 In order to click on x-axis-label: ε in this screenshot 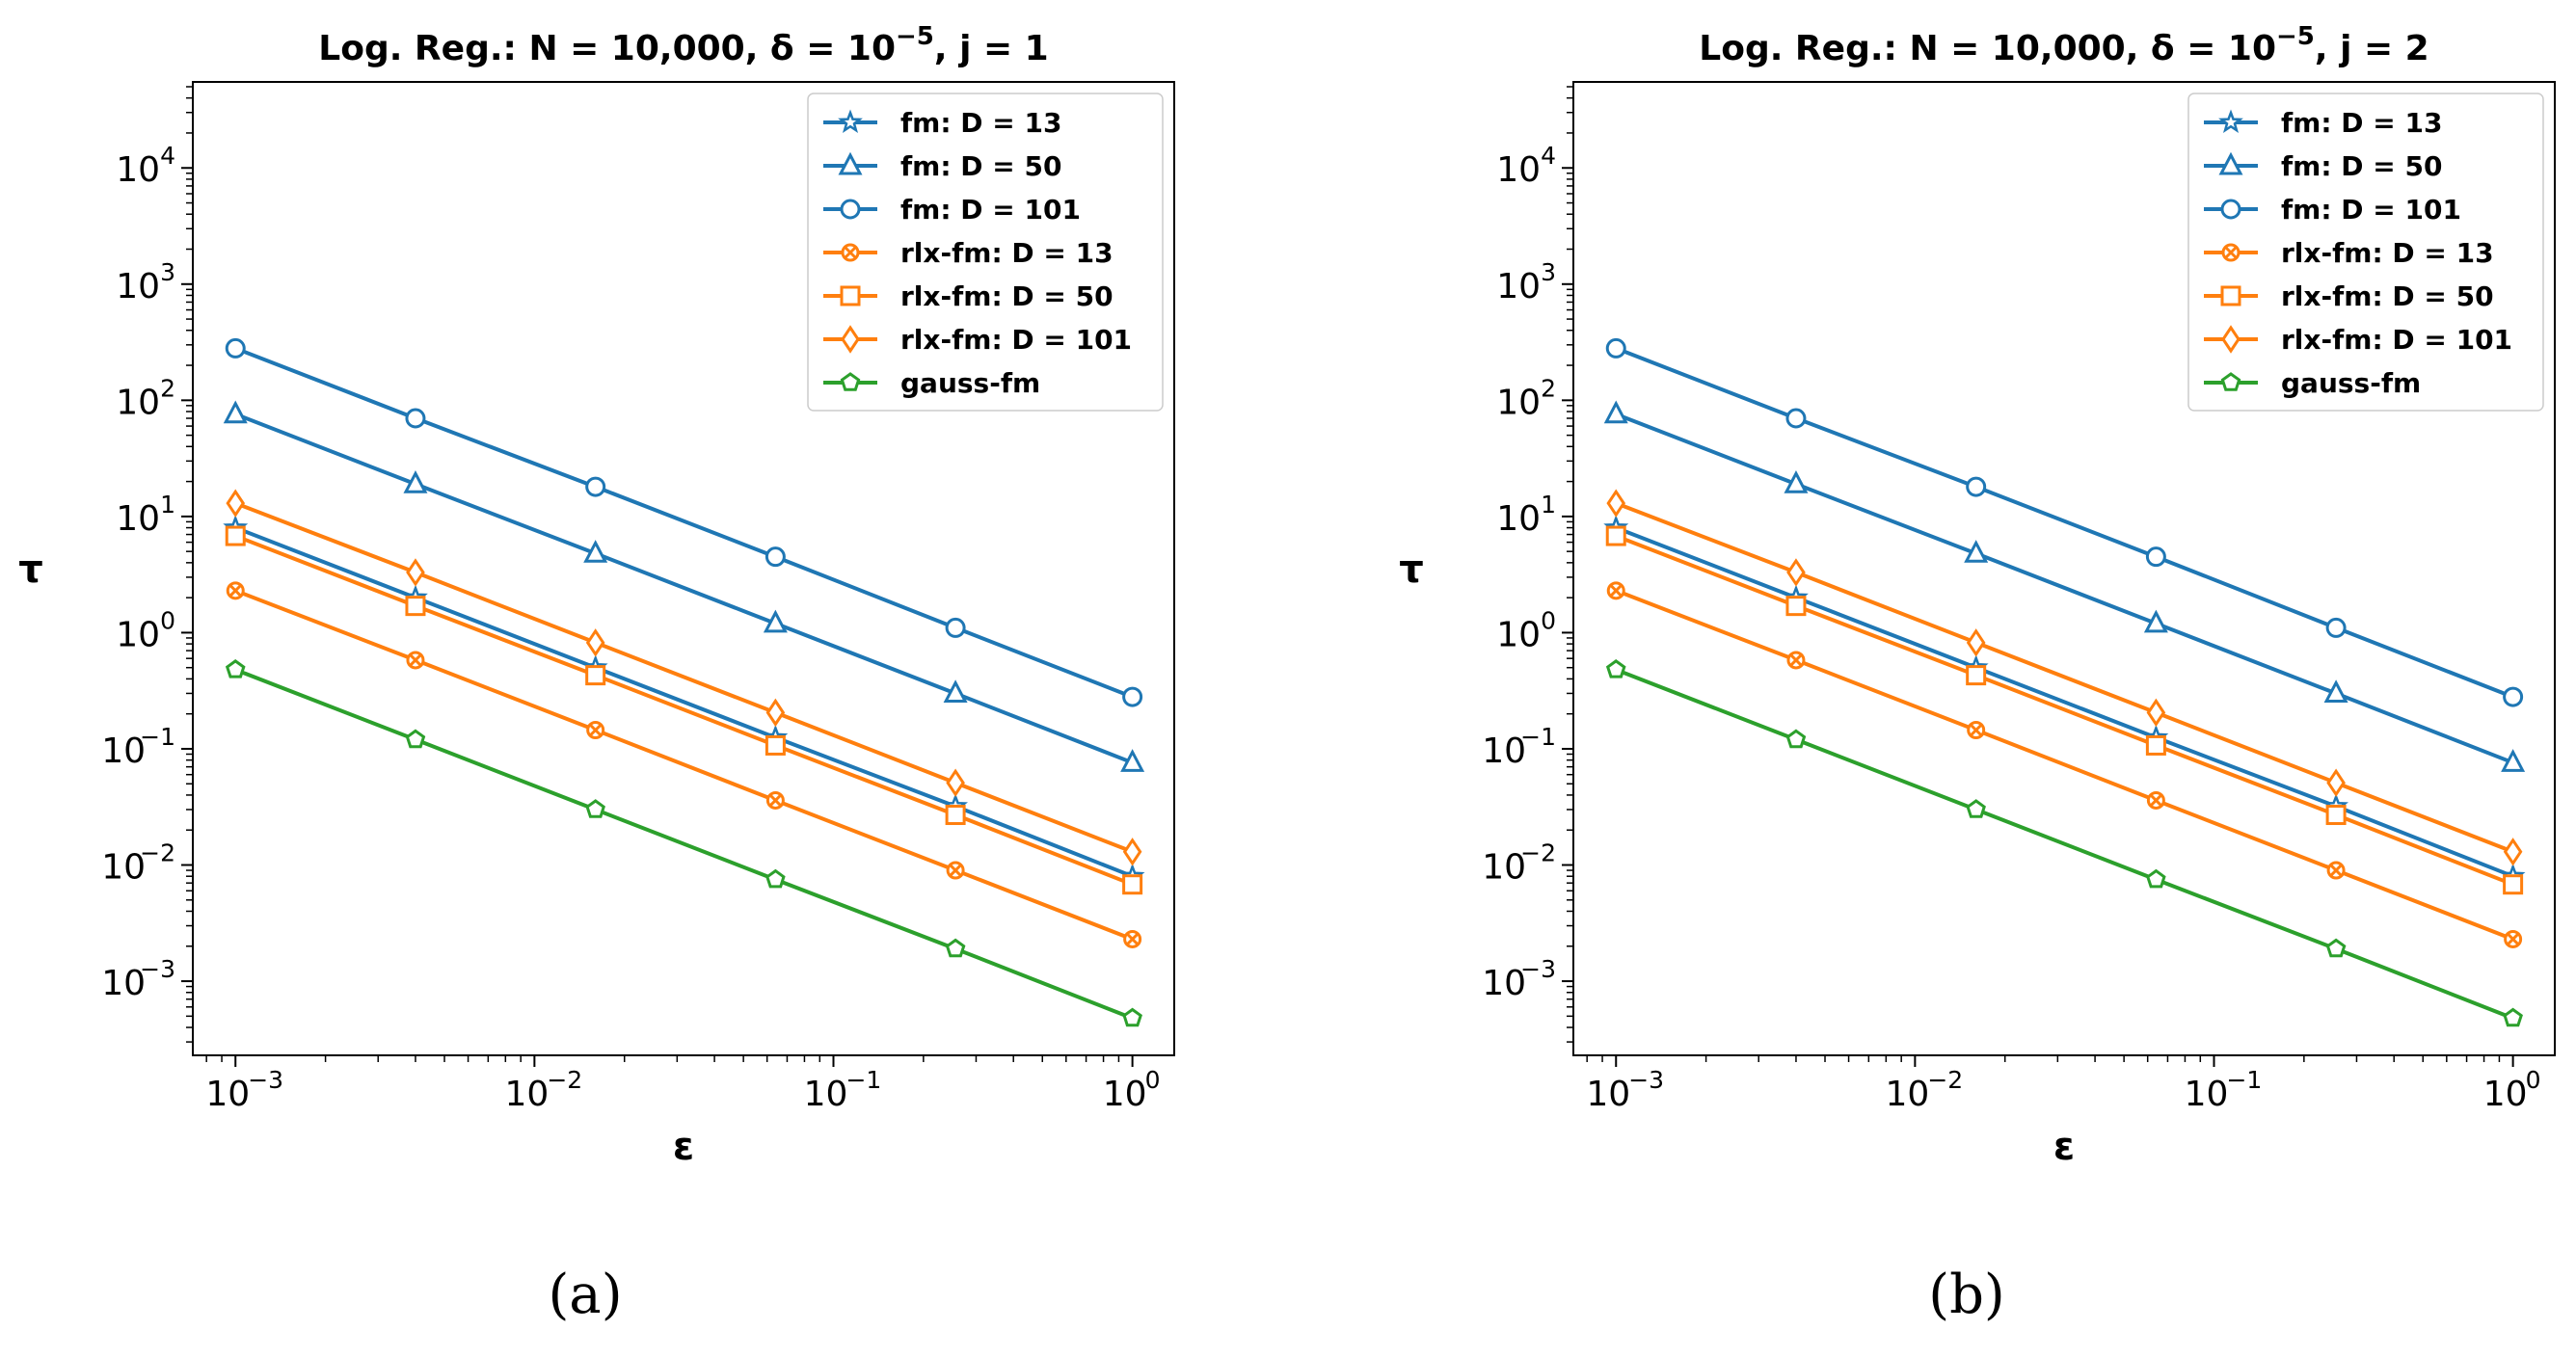, I will do `click(2064, 1147)`.